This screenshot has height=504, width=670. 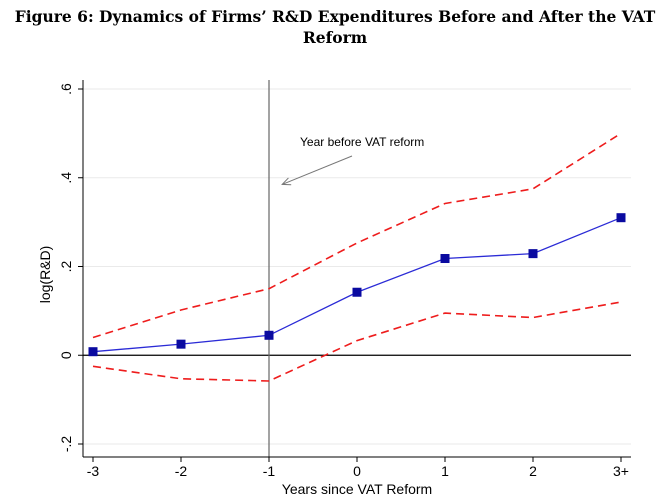 What do you see at coordinates (335, 37) in the screenshot?
I see `figure-title-line2: Reform` at bounding box center [335, 37].